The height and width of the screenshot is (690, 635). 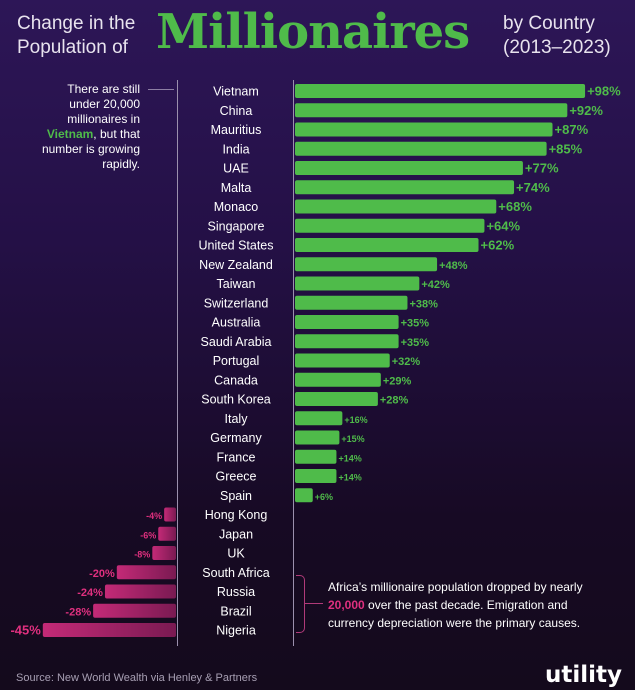 What do you see at coordinates (161, 89) in the screenshot?
I see `note-connector` at bounding box center [161, 89].